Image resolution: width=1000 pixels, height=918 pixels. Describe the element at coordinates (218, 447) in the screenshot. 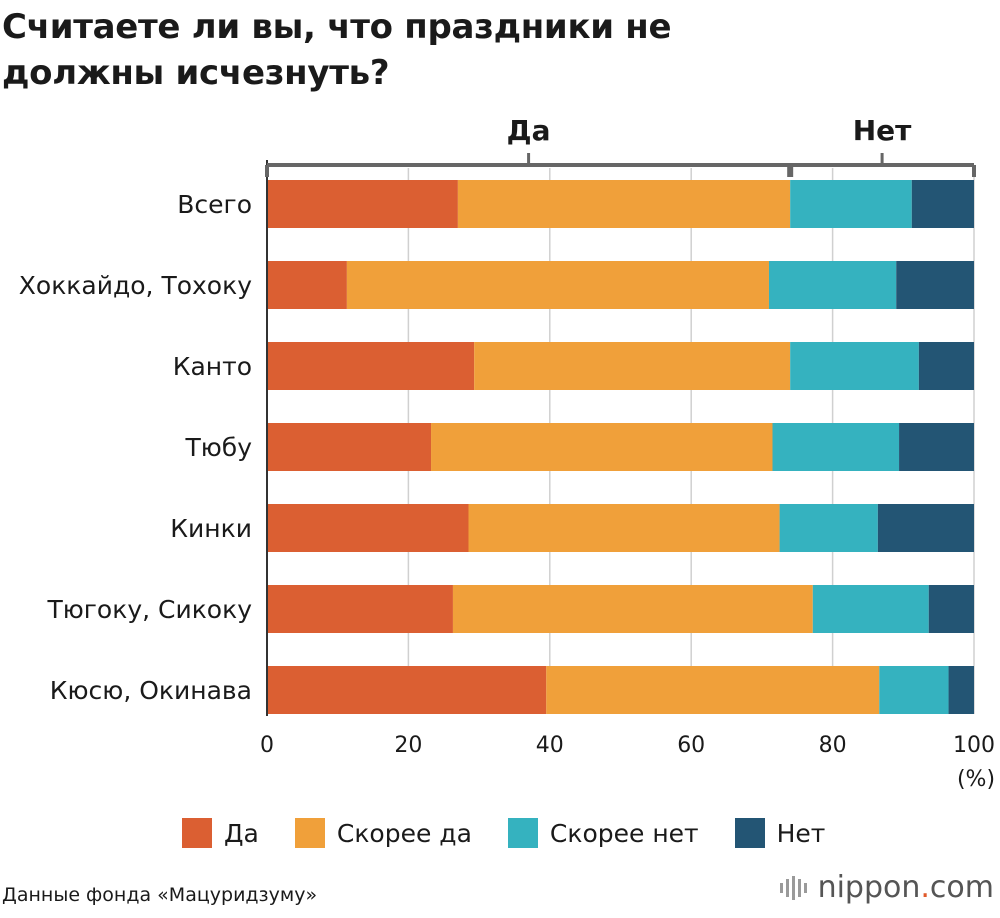

I see `category-label-3: Тюбу` at that location.